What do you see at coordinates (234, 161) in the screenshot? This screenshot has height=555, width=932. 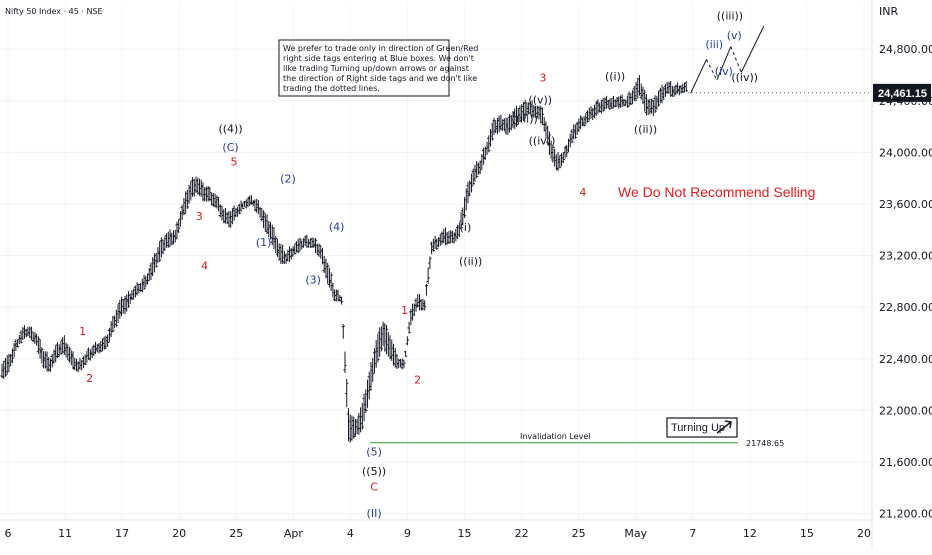 I see `wave-label: 5` at bounding box center [234, 161].